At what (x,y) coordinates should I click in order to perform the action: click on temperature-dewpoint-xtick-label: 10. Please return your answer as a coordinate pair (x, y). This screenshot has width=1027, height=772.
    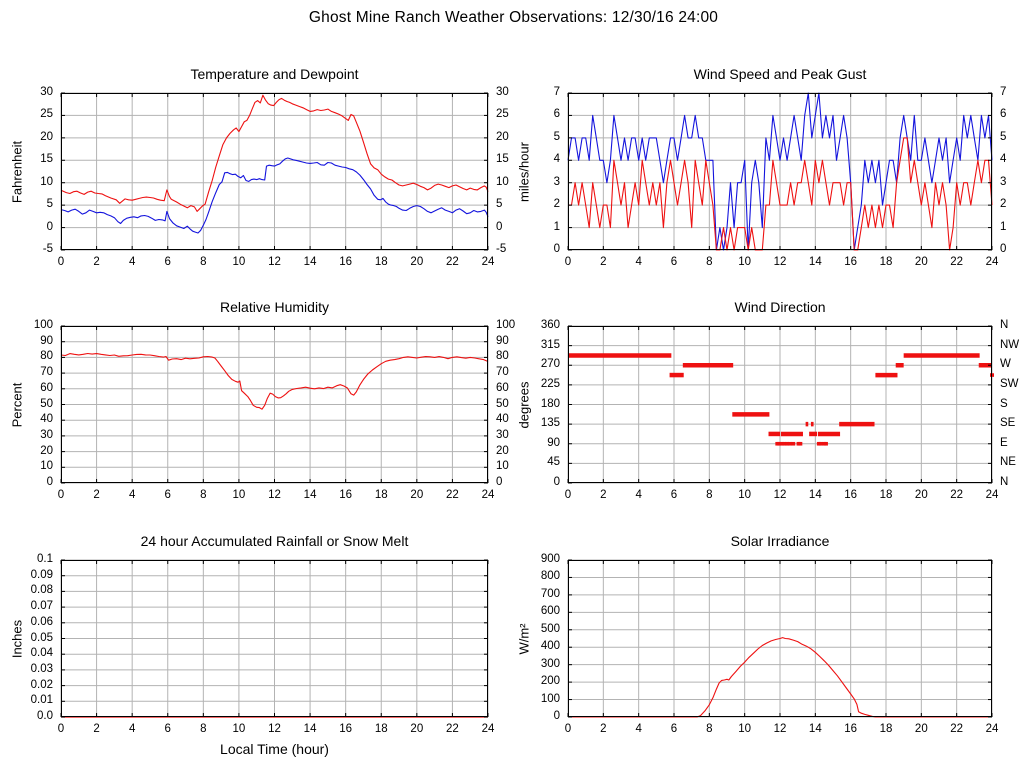
    Looking at the image, I should click on (239, 262).